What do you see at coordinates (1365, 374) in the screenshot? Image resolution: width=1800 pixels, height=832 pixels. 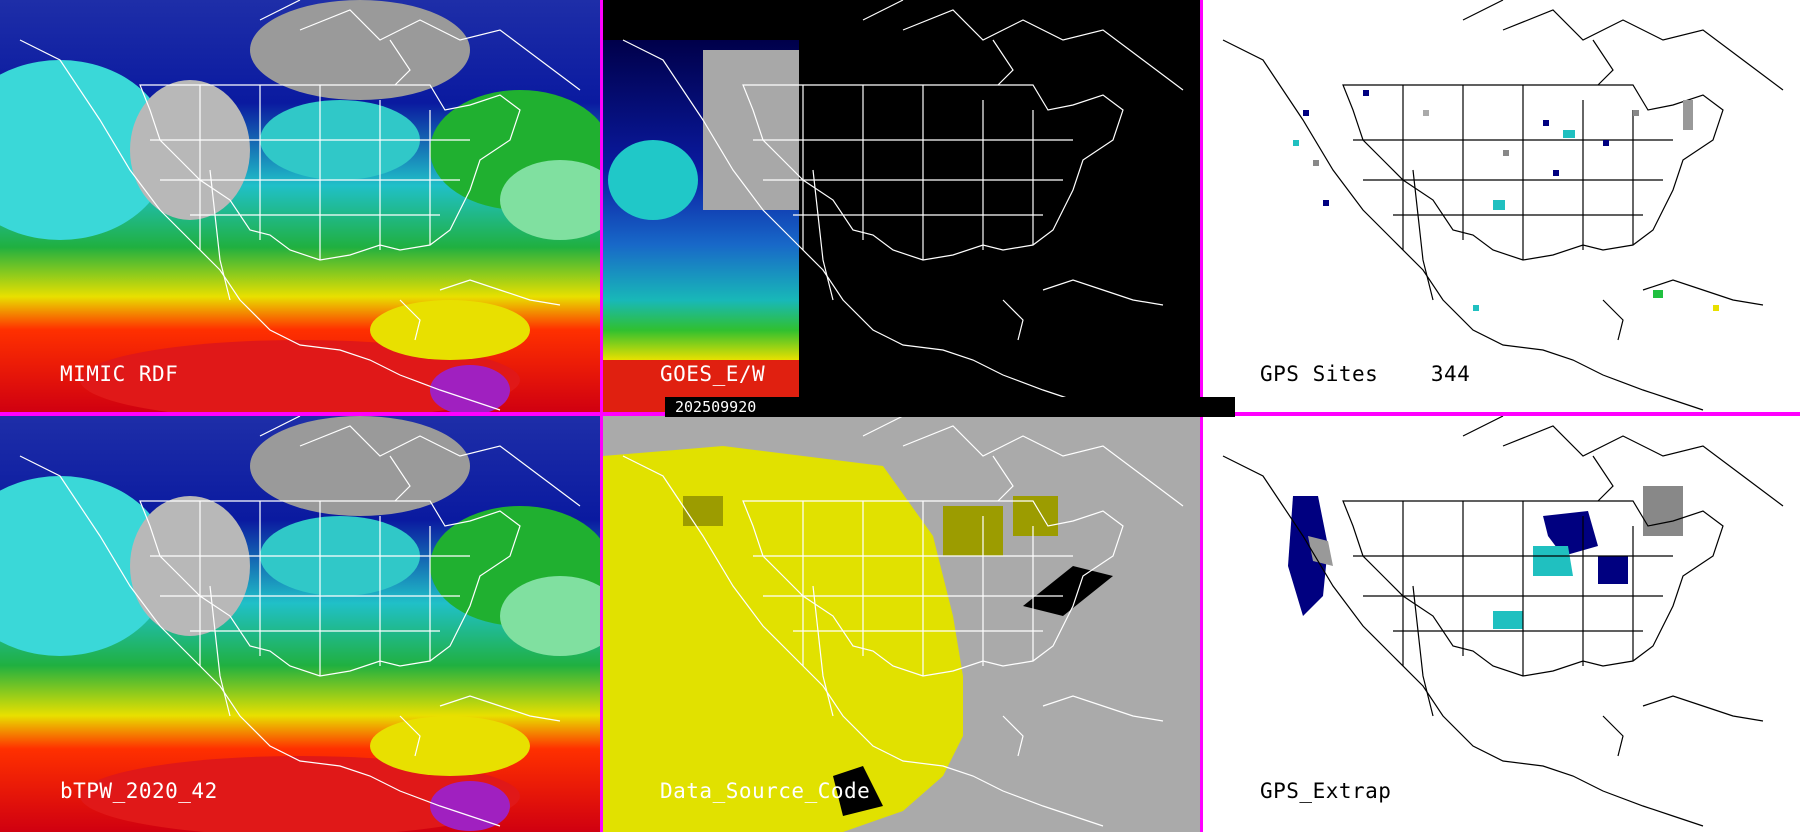 I see `panel-label-gps-sites: GPS Sites 344` at bounding box center [1365, 374].